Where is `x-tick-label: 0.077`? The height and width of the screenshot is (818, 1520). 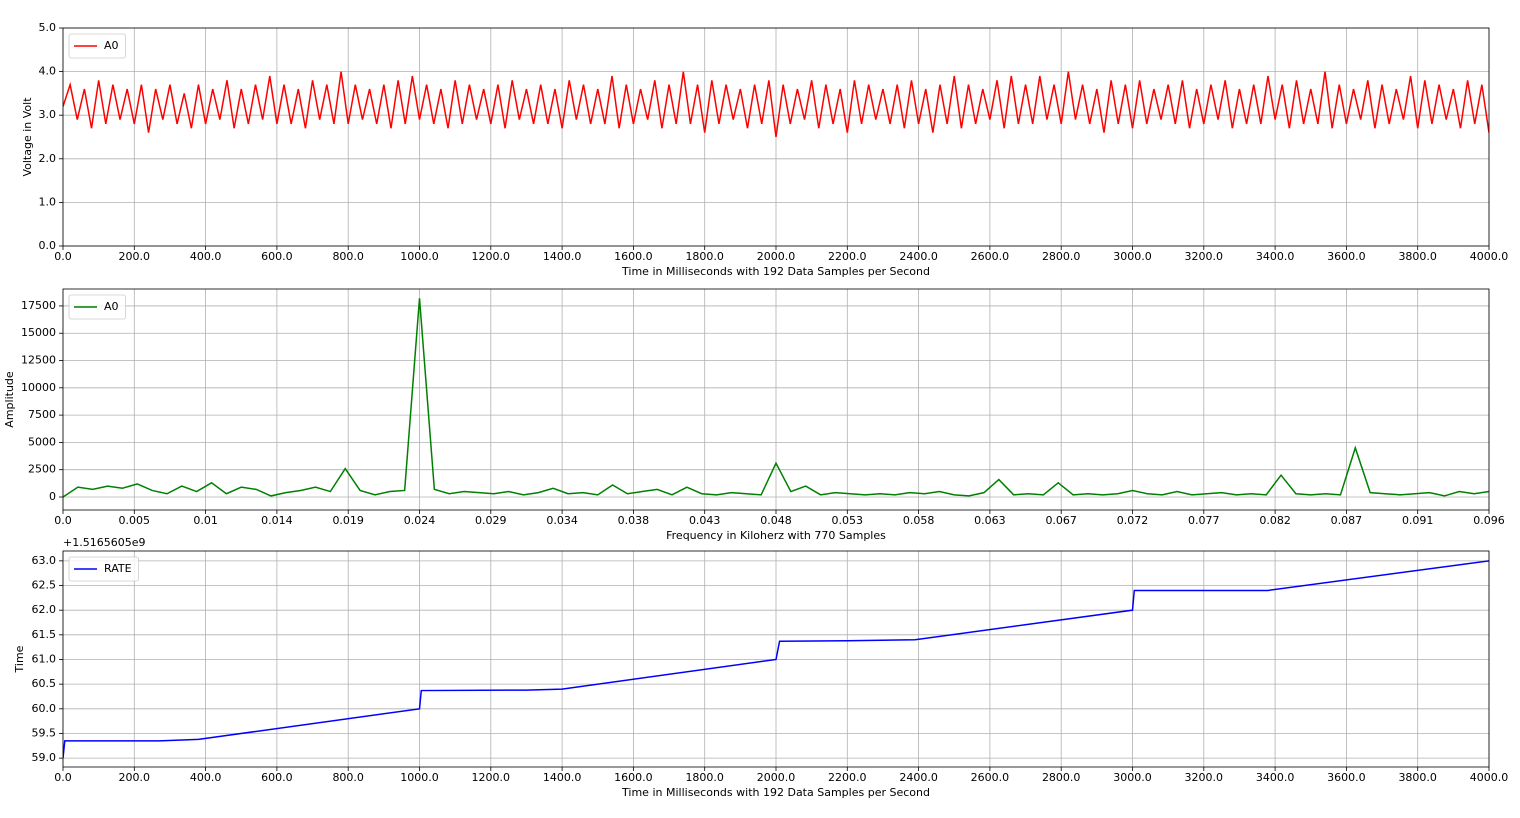
x-tick-label: 0.077 is located at coordinates (1204, 520).